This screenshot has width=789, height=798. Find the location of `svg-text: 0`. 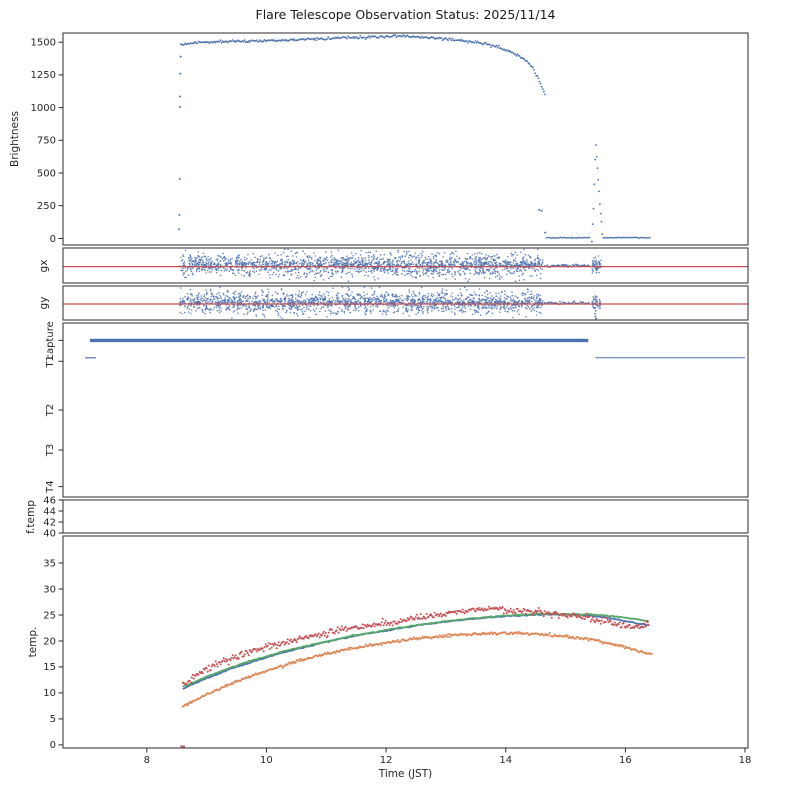

svg-text: 0 is located at coordinates (53, 239).